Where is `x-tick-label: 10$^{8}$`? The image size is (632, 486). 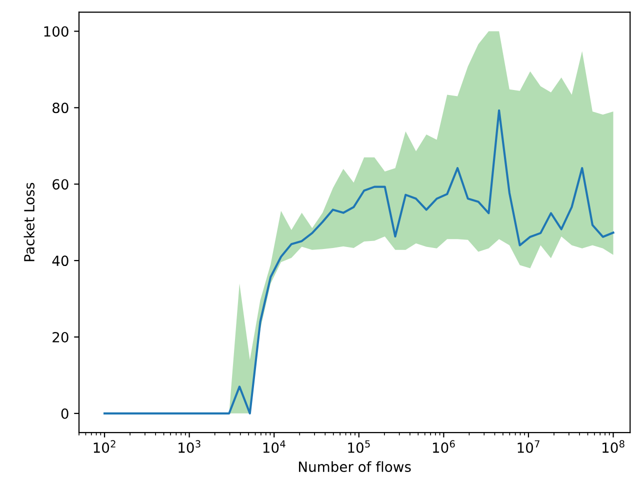
x-tick-label: 10$^{8}$ is located at coordinates (613, 446).